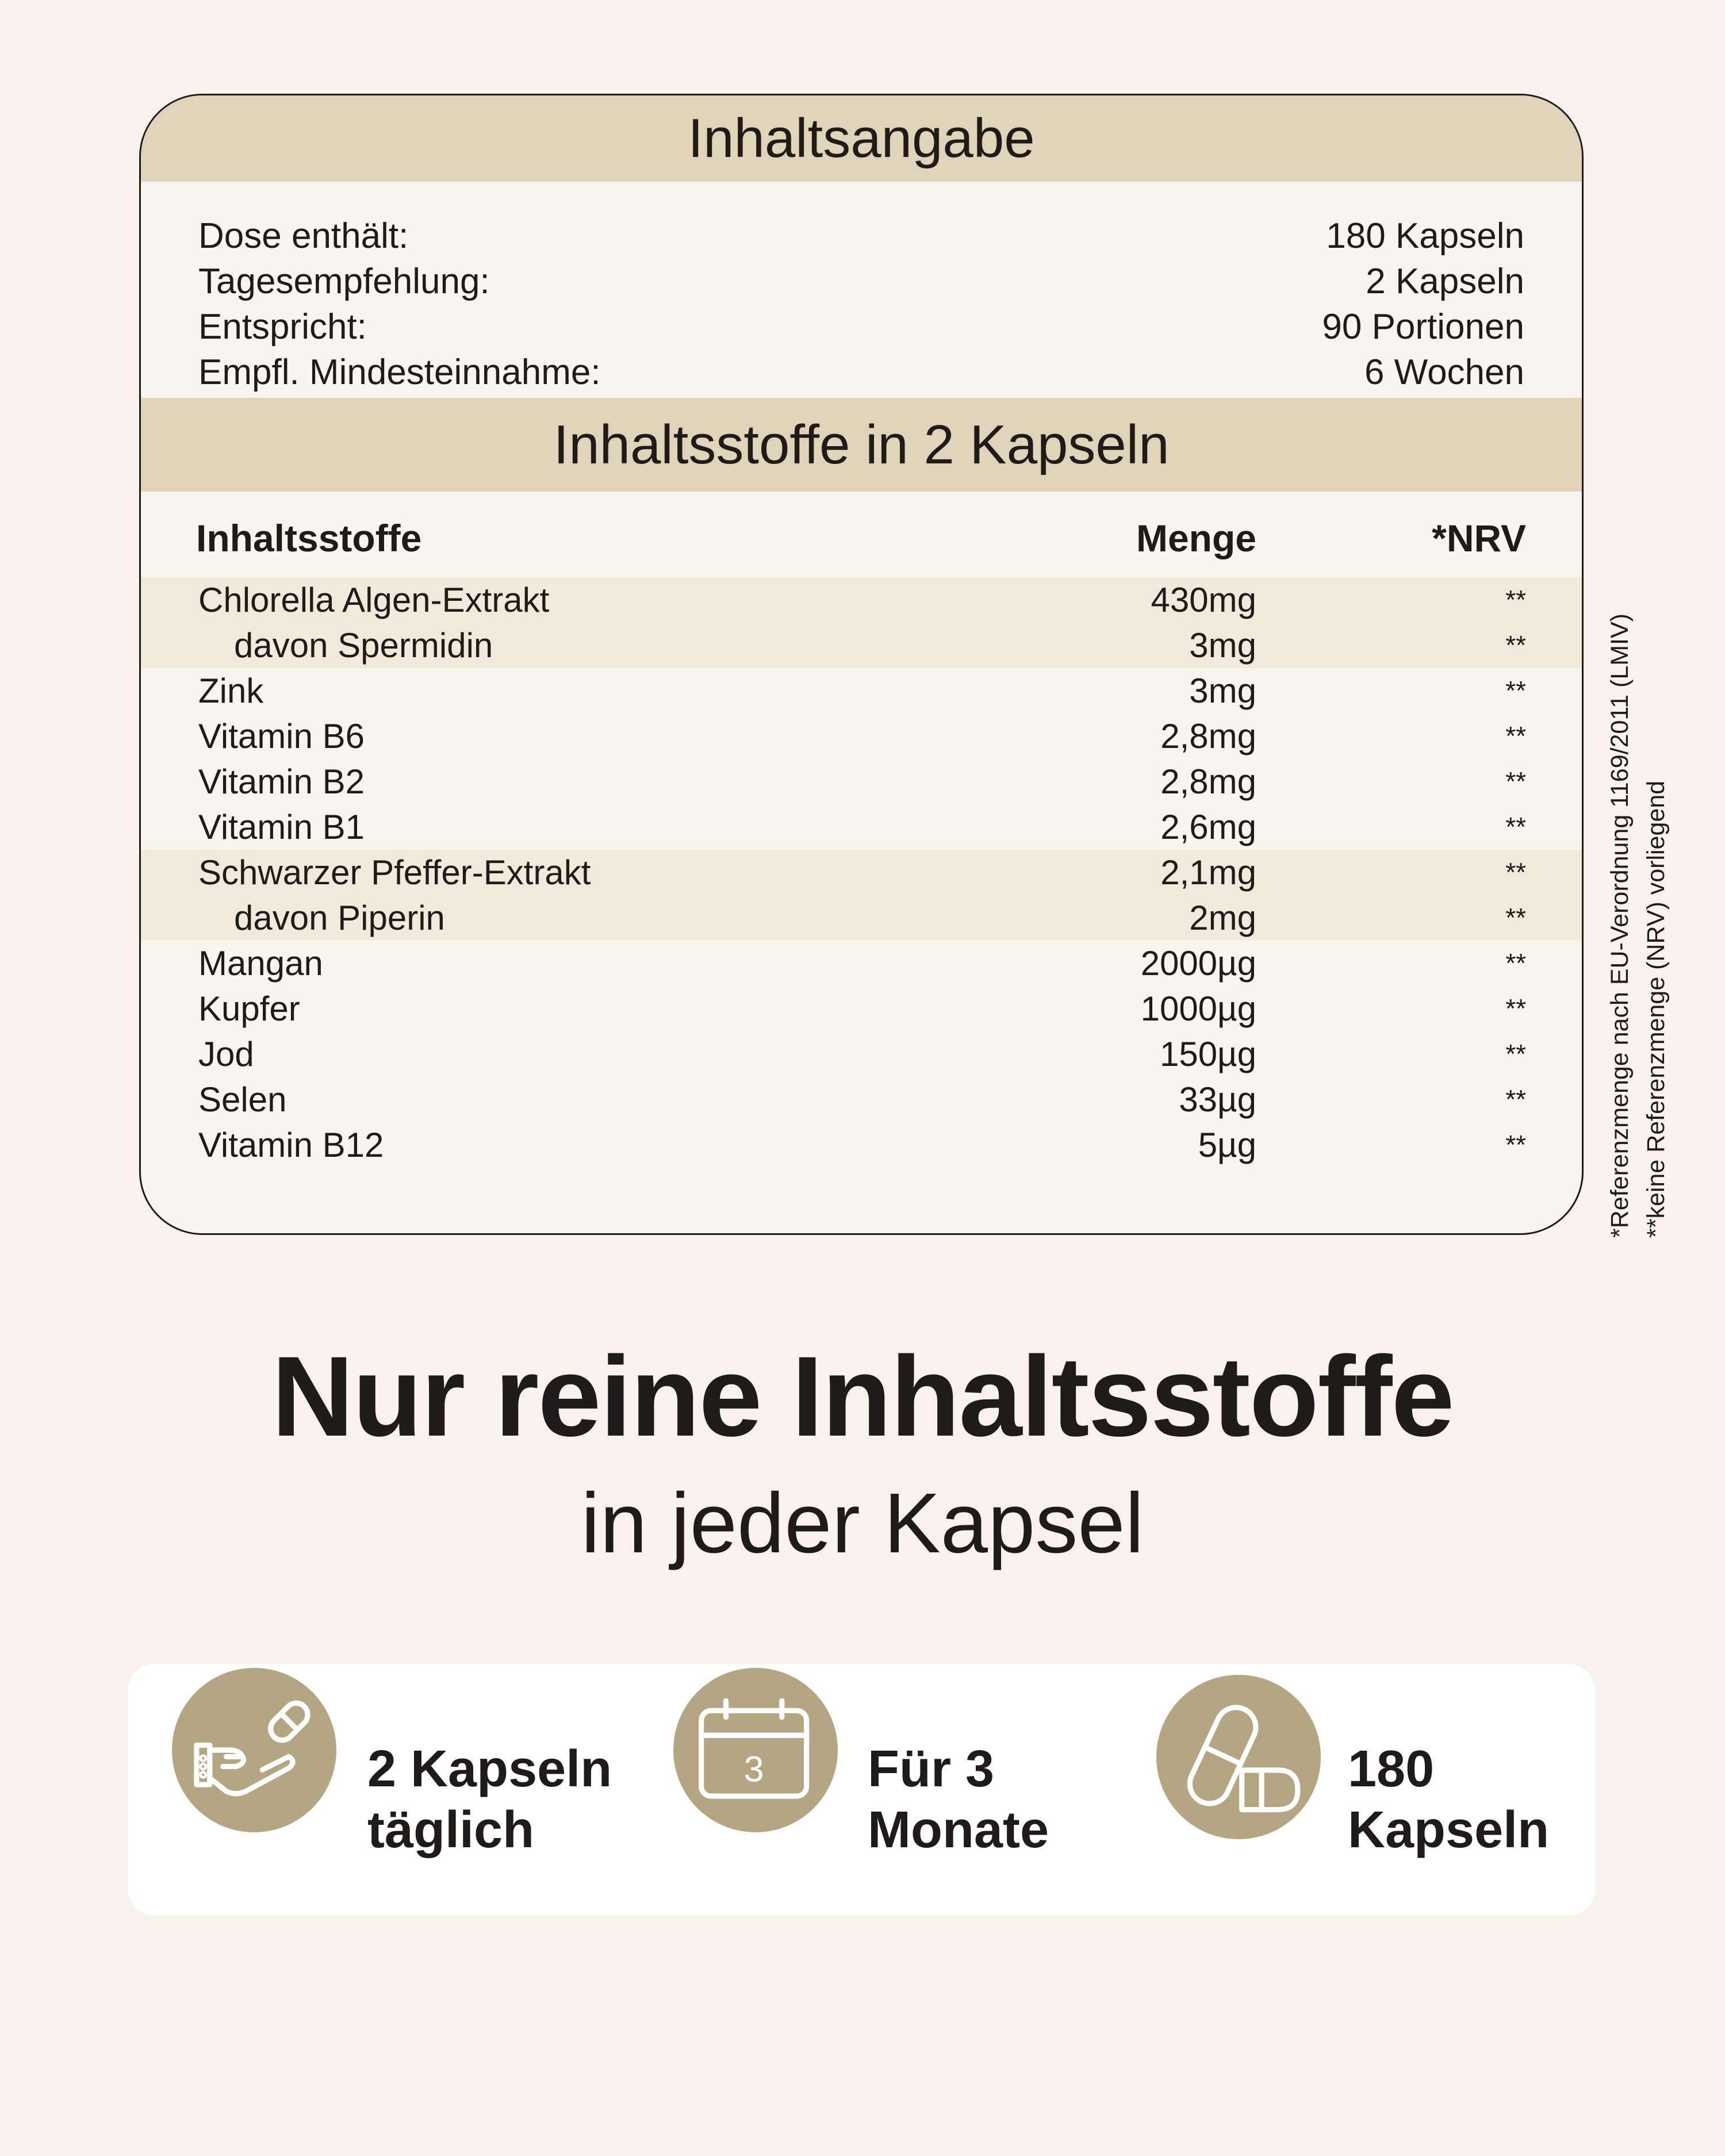 The height and width of the screenshot is (2156, 1725). What do you see at coordinates (374, 600) in the screenshot?
I see `ingredient-name: Chlorella Algen-Extrakt` at bounding box center [374, 600].